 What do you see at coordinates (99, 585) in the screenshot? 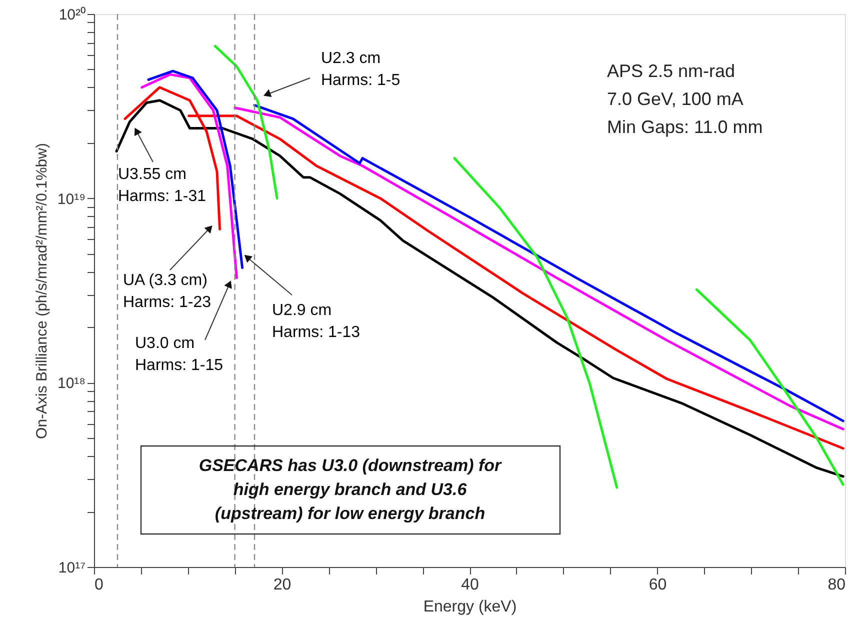
I see `x-tick-label: 0` at bounding box center [99, 585].